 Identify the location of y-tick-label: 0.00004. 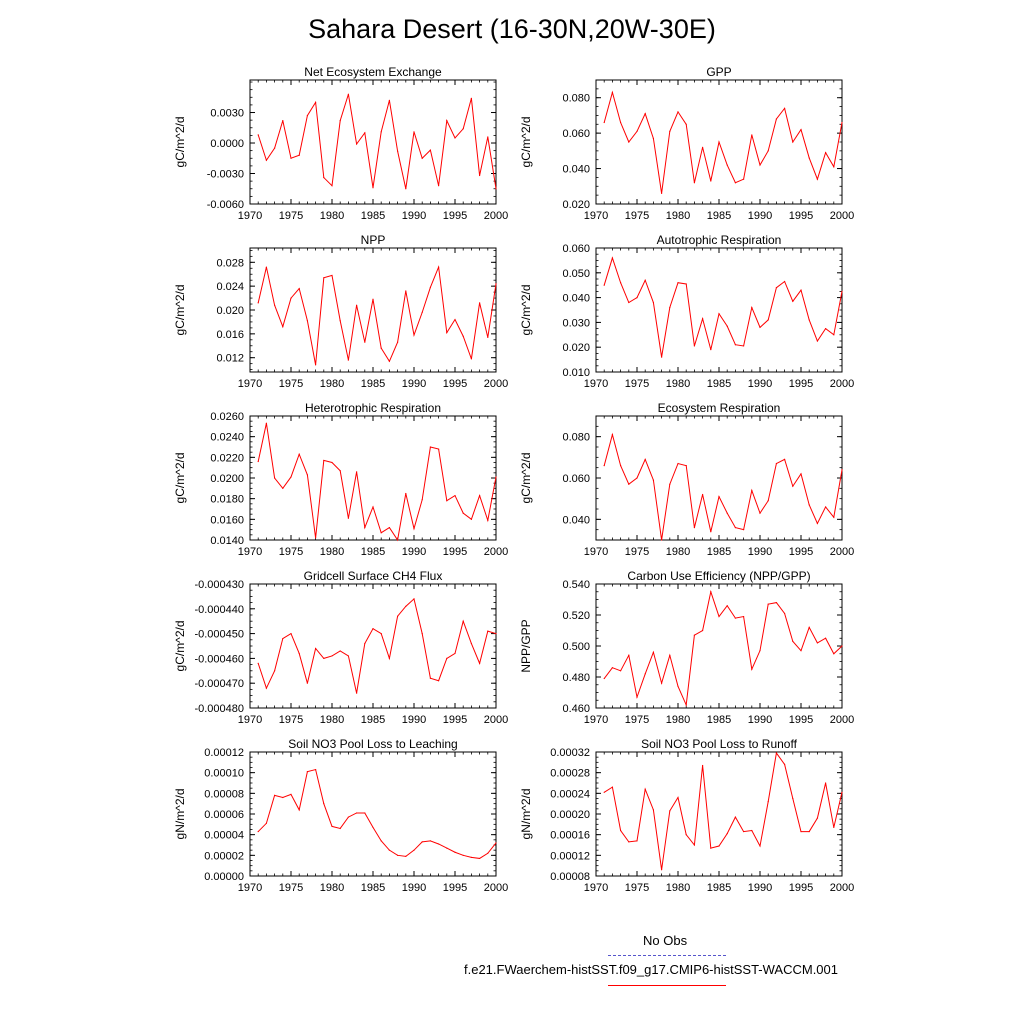
(224, 836).